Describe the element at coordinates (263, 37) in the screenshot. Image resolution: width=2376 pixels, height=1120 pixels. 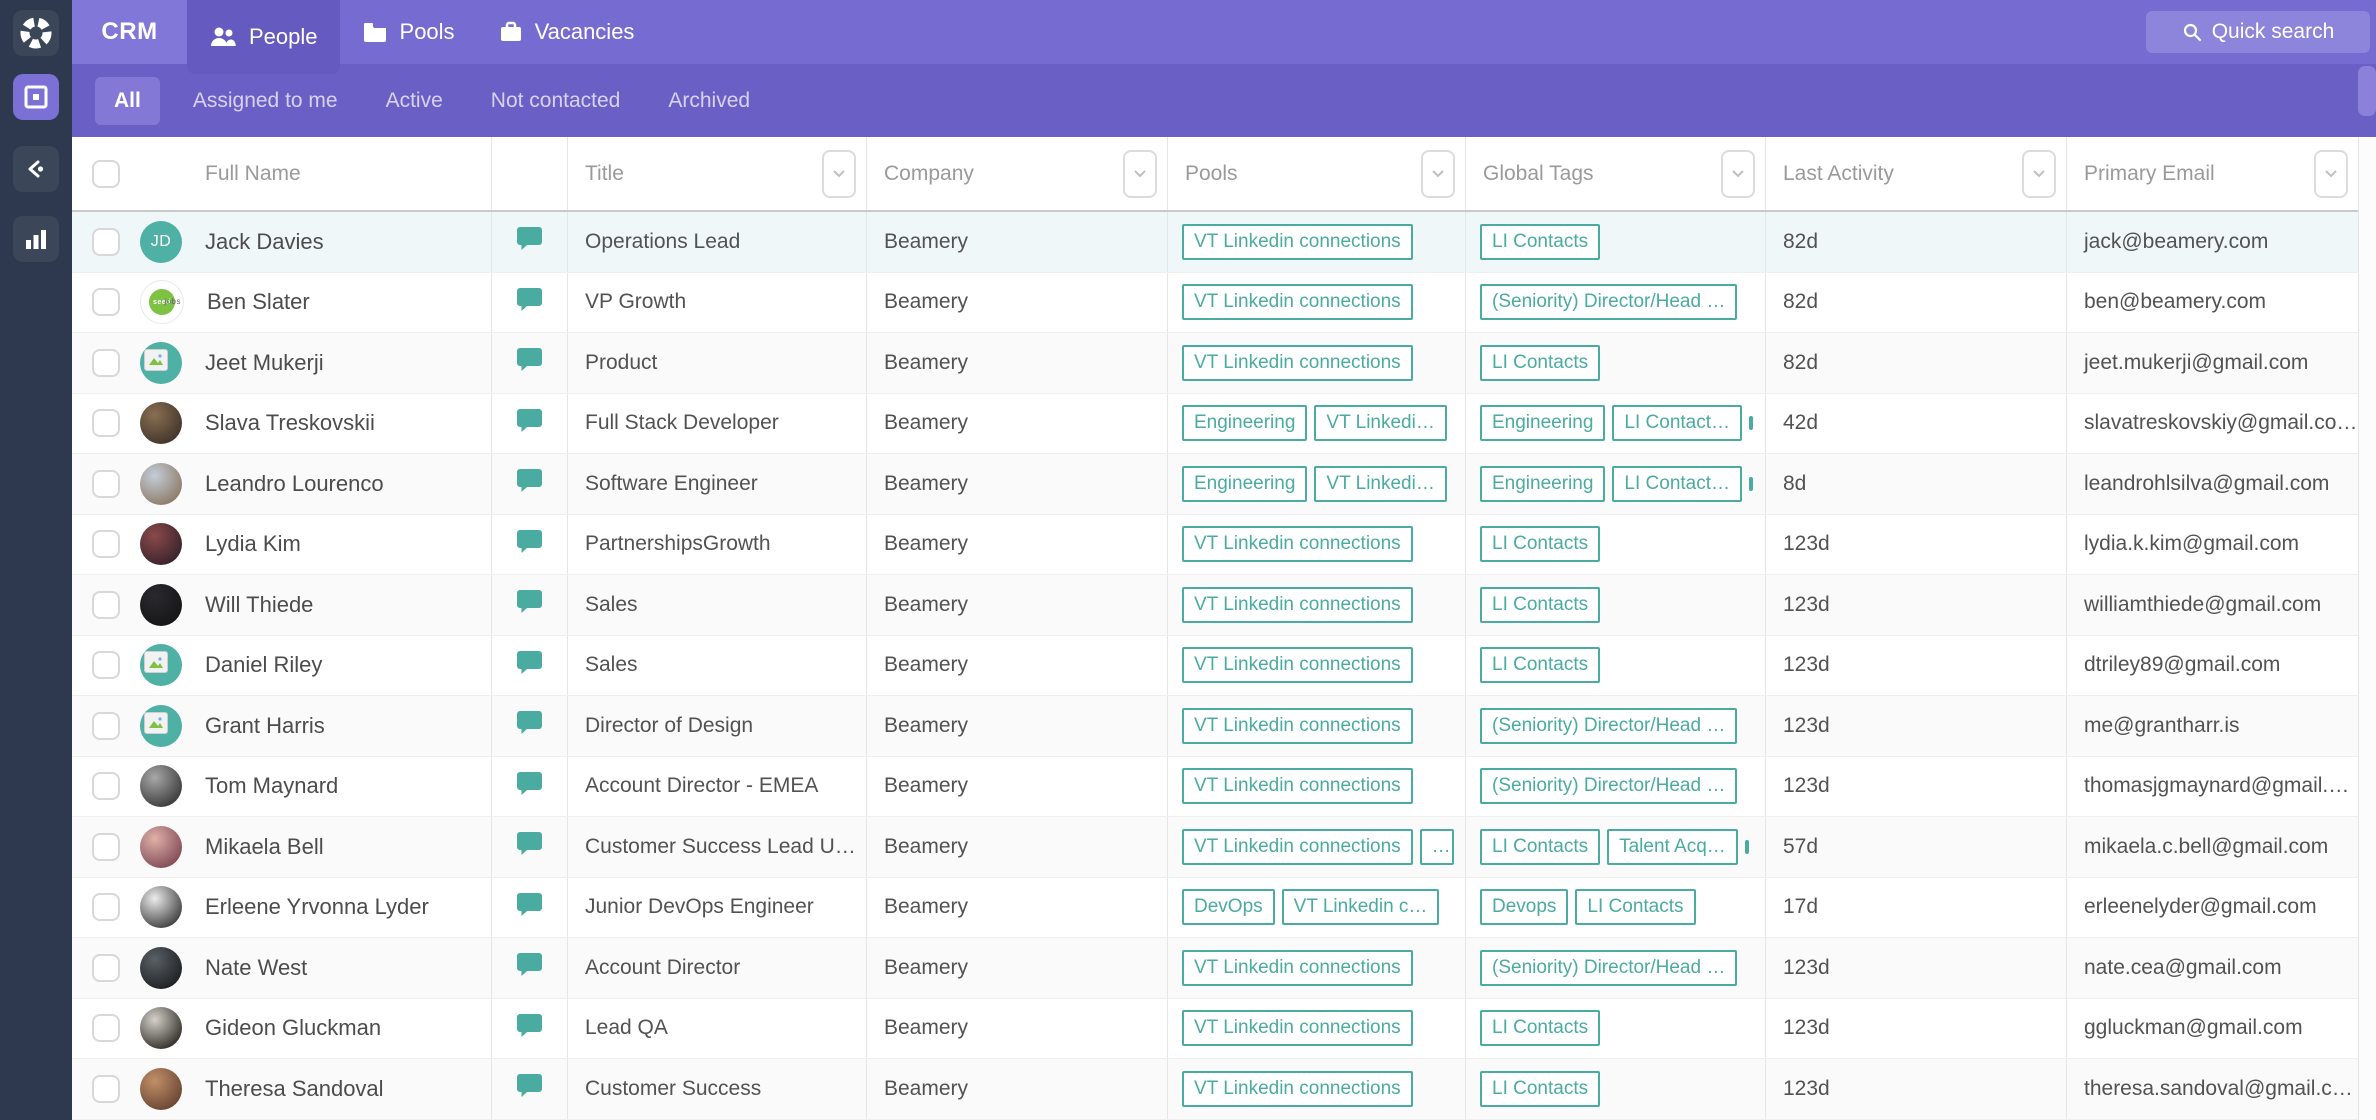
I see `tab-people: People` at that location.